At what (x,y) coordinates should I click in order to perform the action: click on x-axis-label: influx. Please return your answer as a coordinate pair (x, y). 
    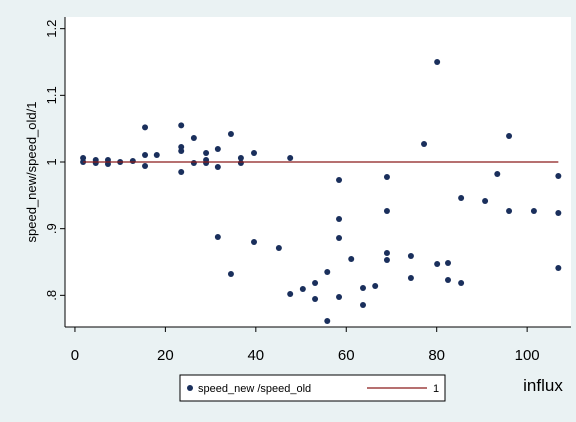
    Looking at the image, I should click on (543, 385).